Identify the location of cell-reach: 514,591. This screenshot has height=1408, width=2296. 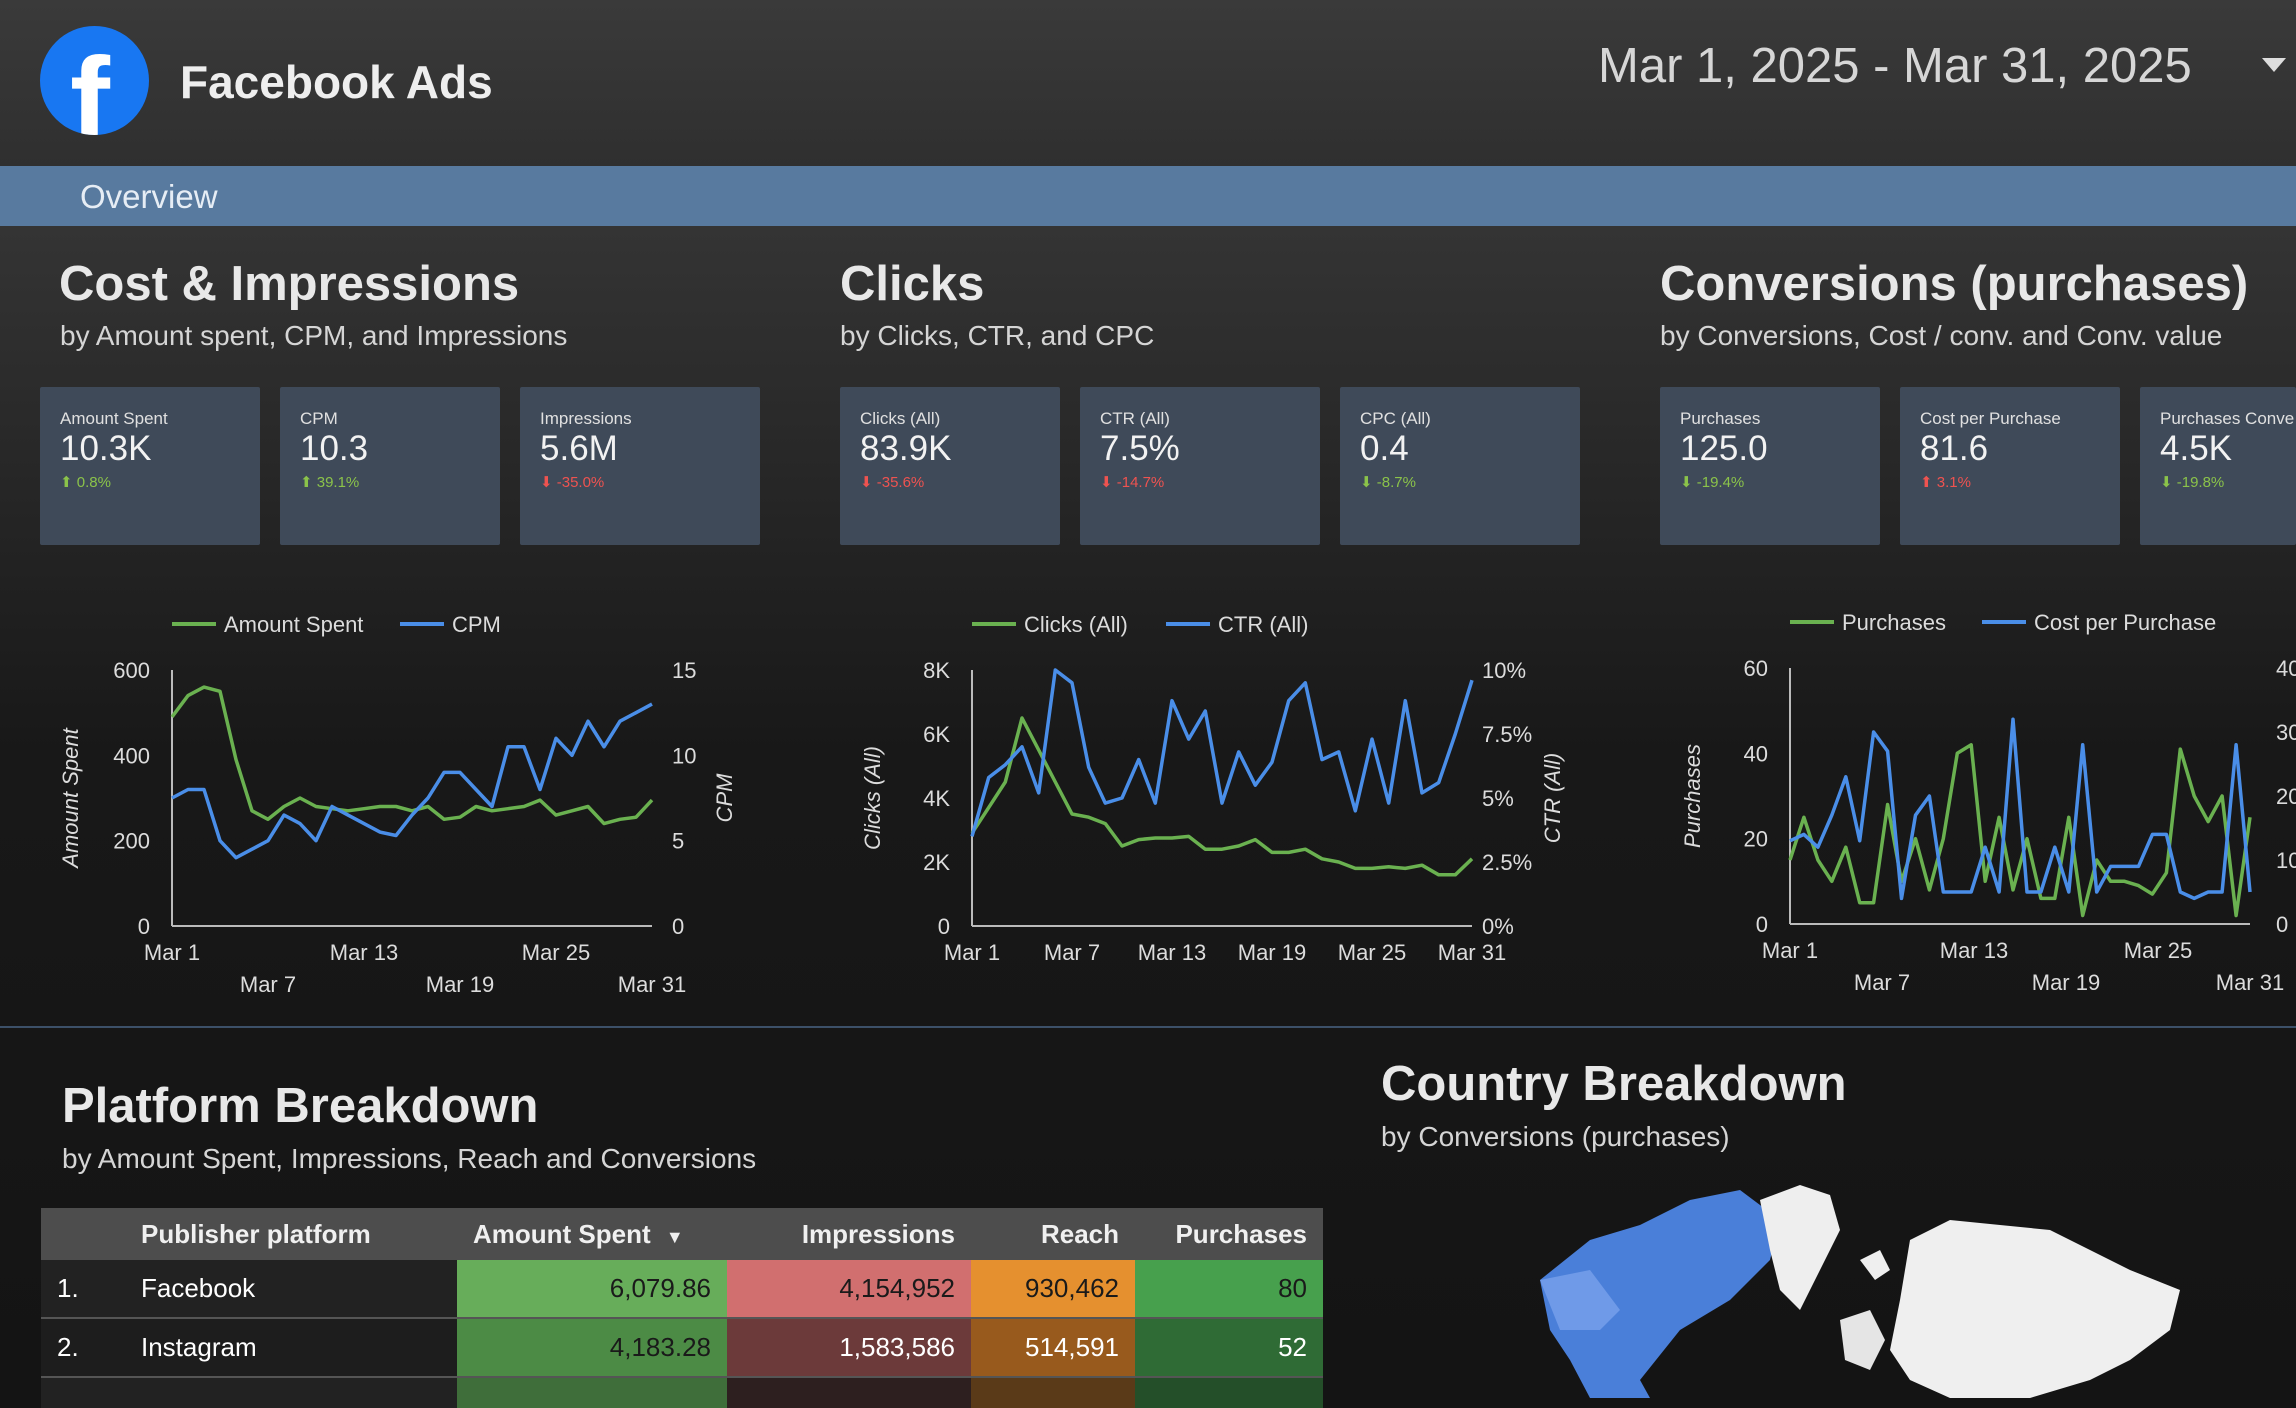
(1053, 1347).